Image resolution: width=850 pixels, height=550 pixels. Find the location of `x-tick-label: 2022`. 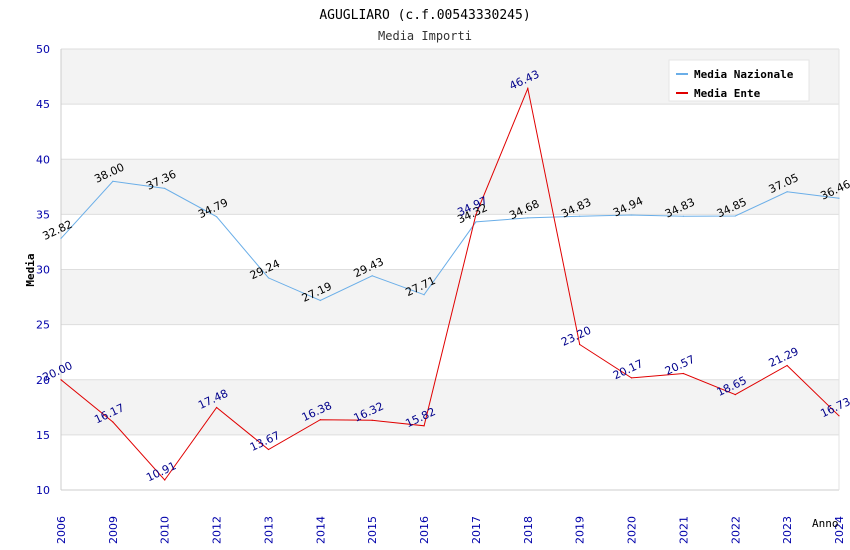

x-tick-label: 2022 is located at coordinates (735, 530).